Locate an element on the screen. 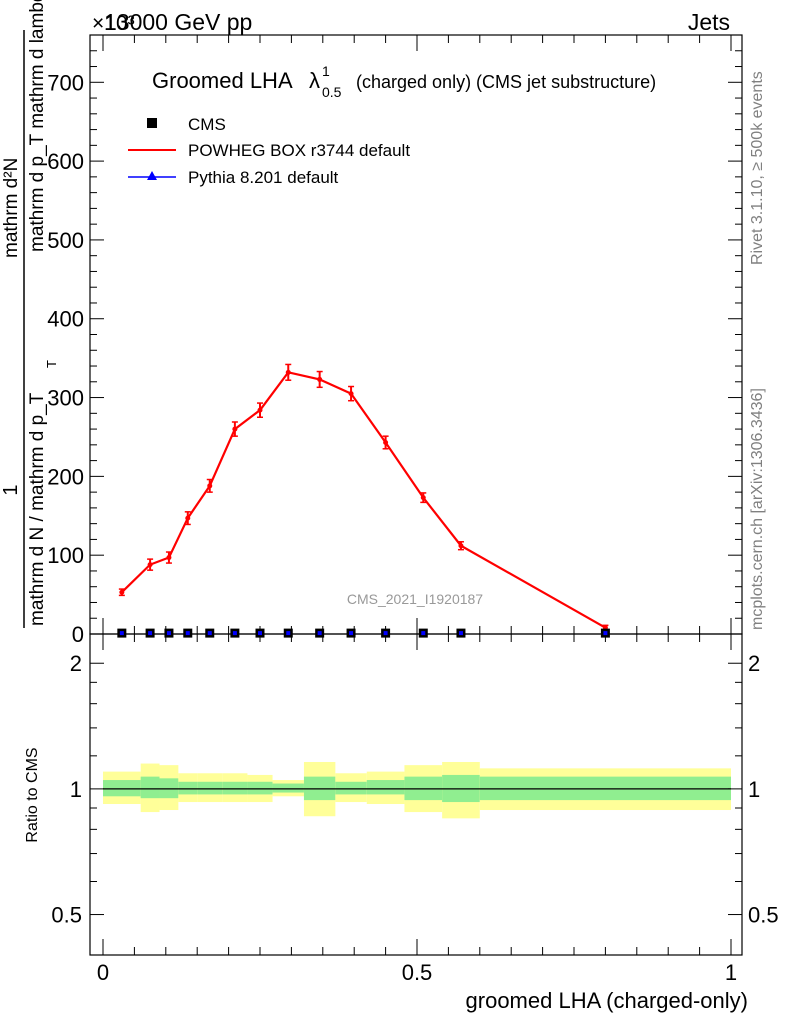  ratio-y-tick-label-left: 2 is located at coordinates (76, 663).